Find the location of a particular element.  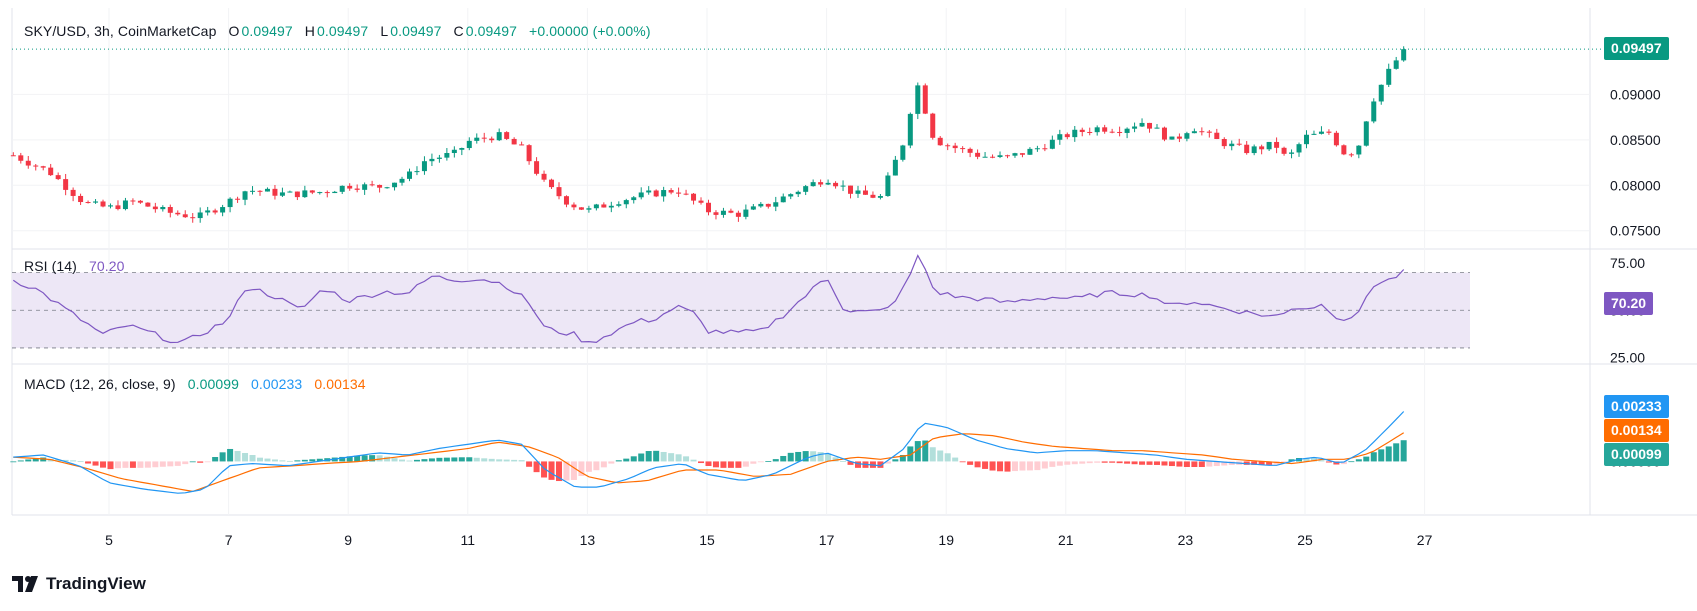

tradingview-brand: TradingView is located at coordinates (79, 584).